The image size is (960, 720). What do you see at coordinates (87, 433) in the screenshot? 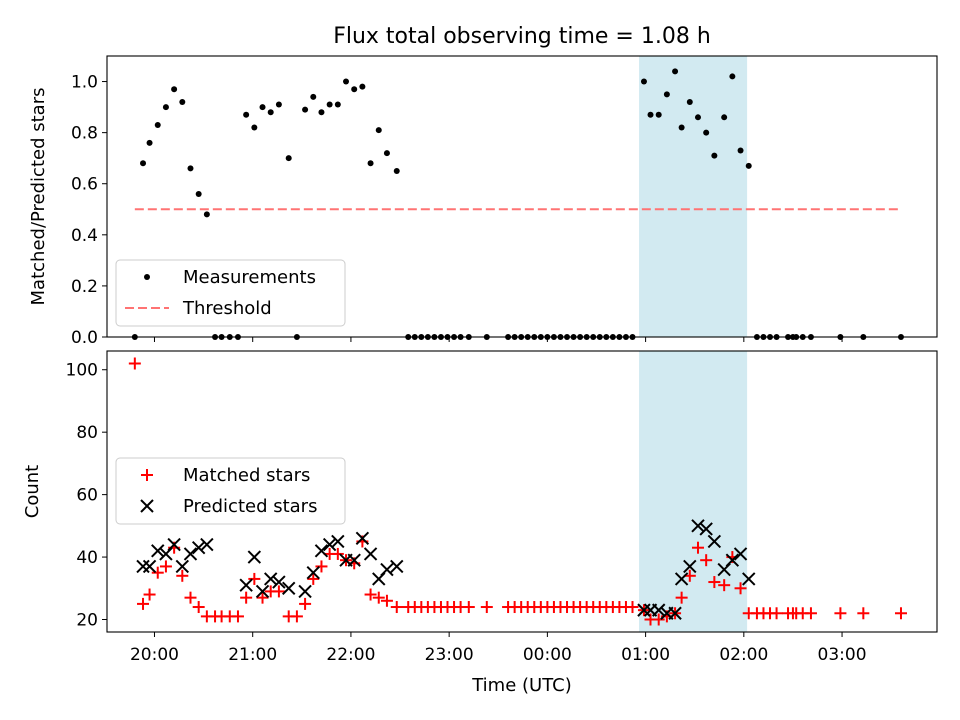
I see `y-tick-label: 80` at bounding box center [87, 433].